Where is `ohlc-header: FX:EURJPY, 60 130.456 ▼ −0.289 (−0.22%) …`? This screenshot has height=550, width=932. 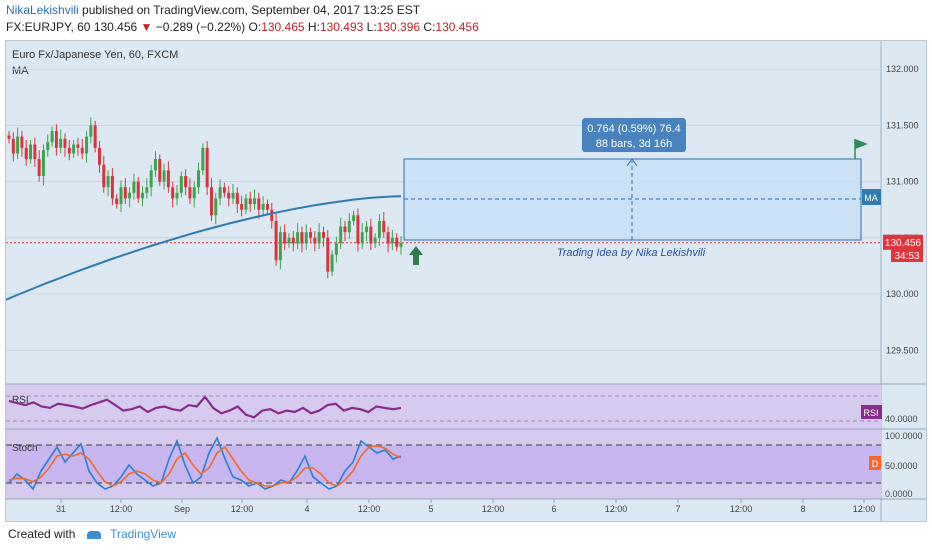 ohlc-header: FX:EURJPY, 60 130.456 ▼ −0.289 (−0.22%) … is located at coordinates (242, 27).